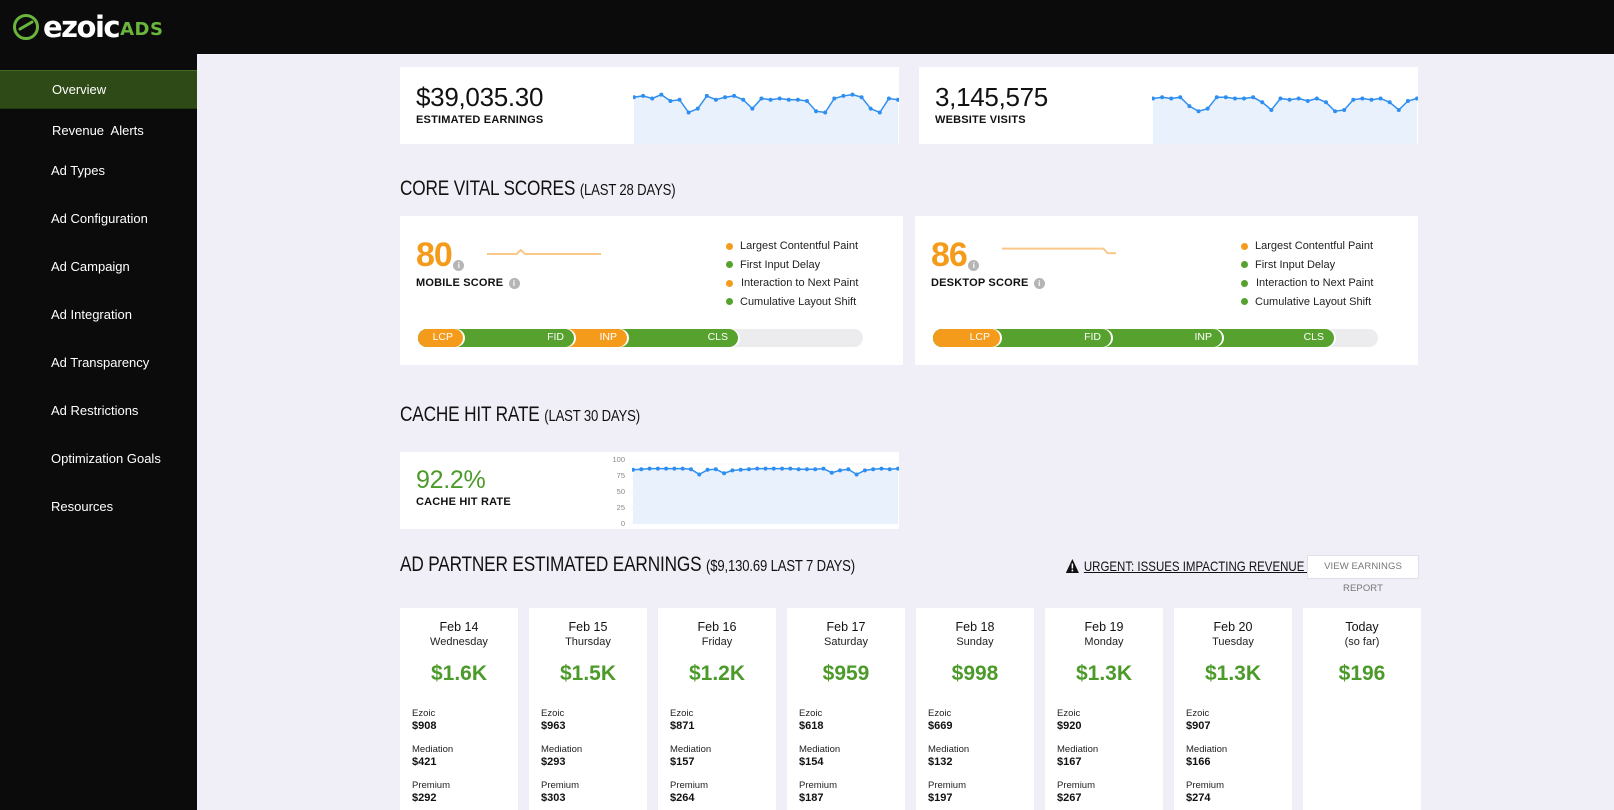  Describe the element at coordinates (1362, 642) in the screenshot. I see `day-name: (so far)` at that location.